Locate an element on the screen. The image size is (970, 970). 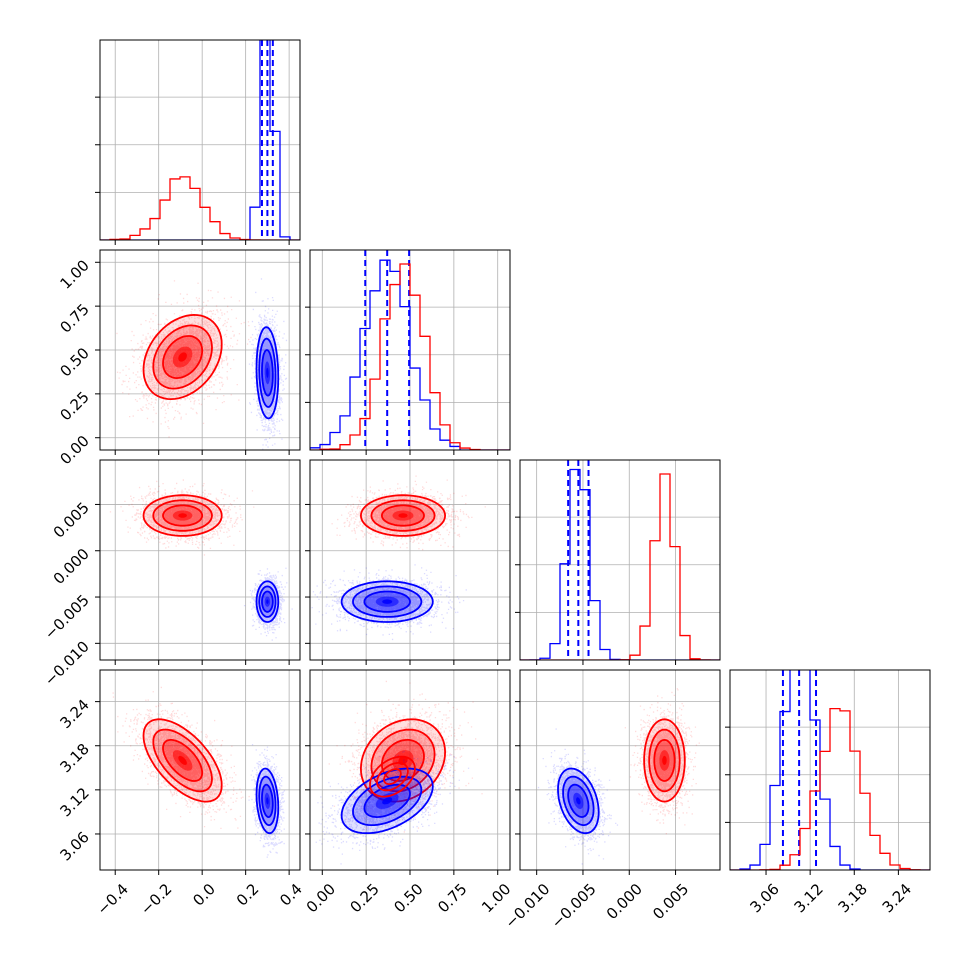
x-tick-label: −0.005 is located at coordinates (574, 906).